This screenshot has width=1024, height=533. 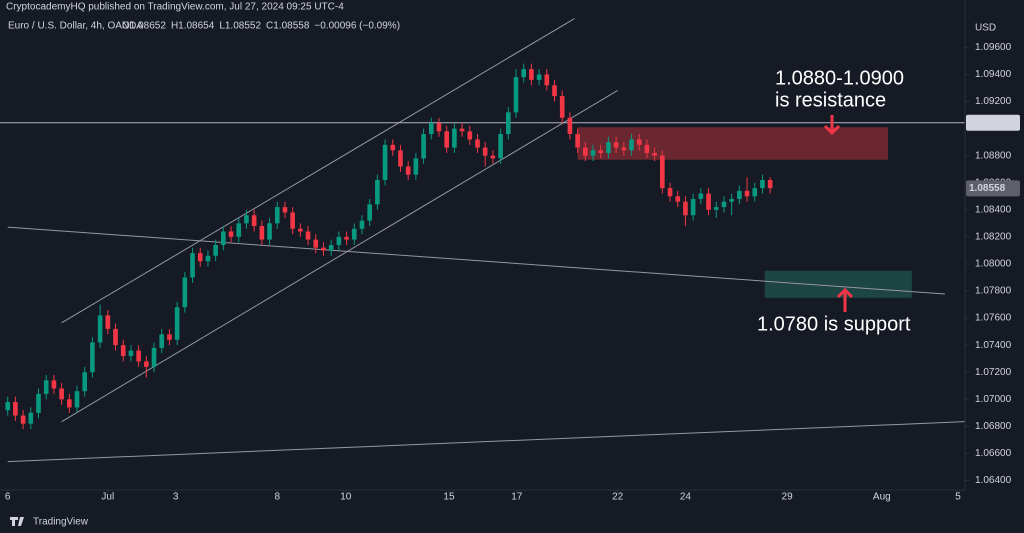 What do you see at coordinates (993, 264) in the screenshot?
I see `y-tick-label: 1.08000` at bounding box center [993, 264].